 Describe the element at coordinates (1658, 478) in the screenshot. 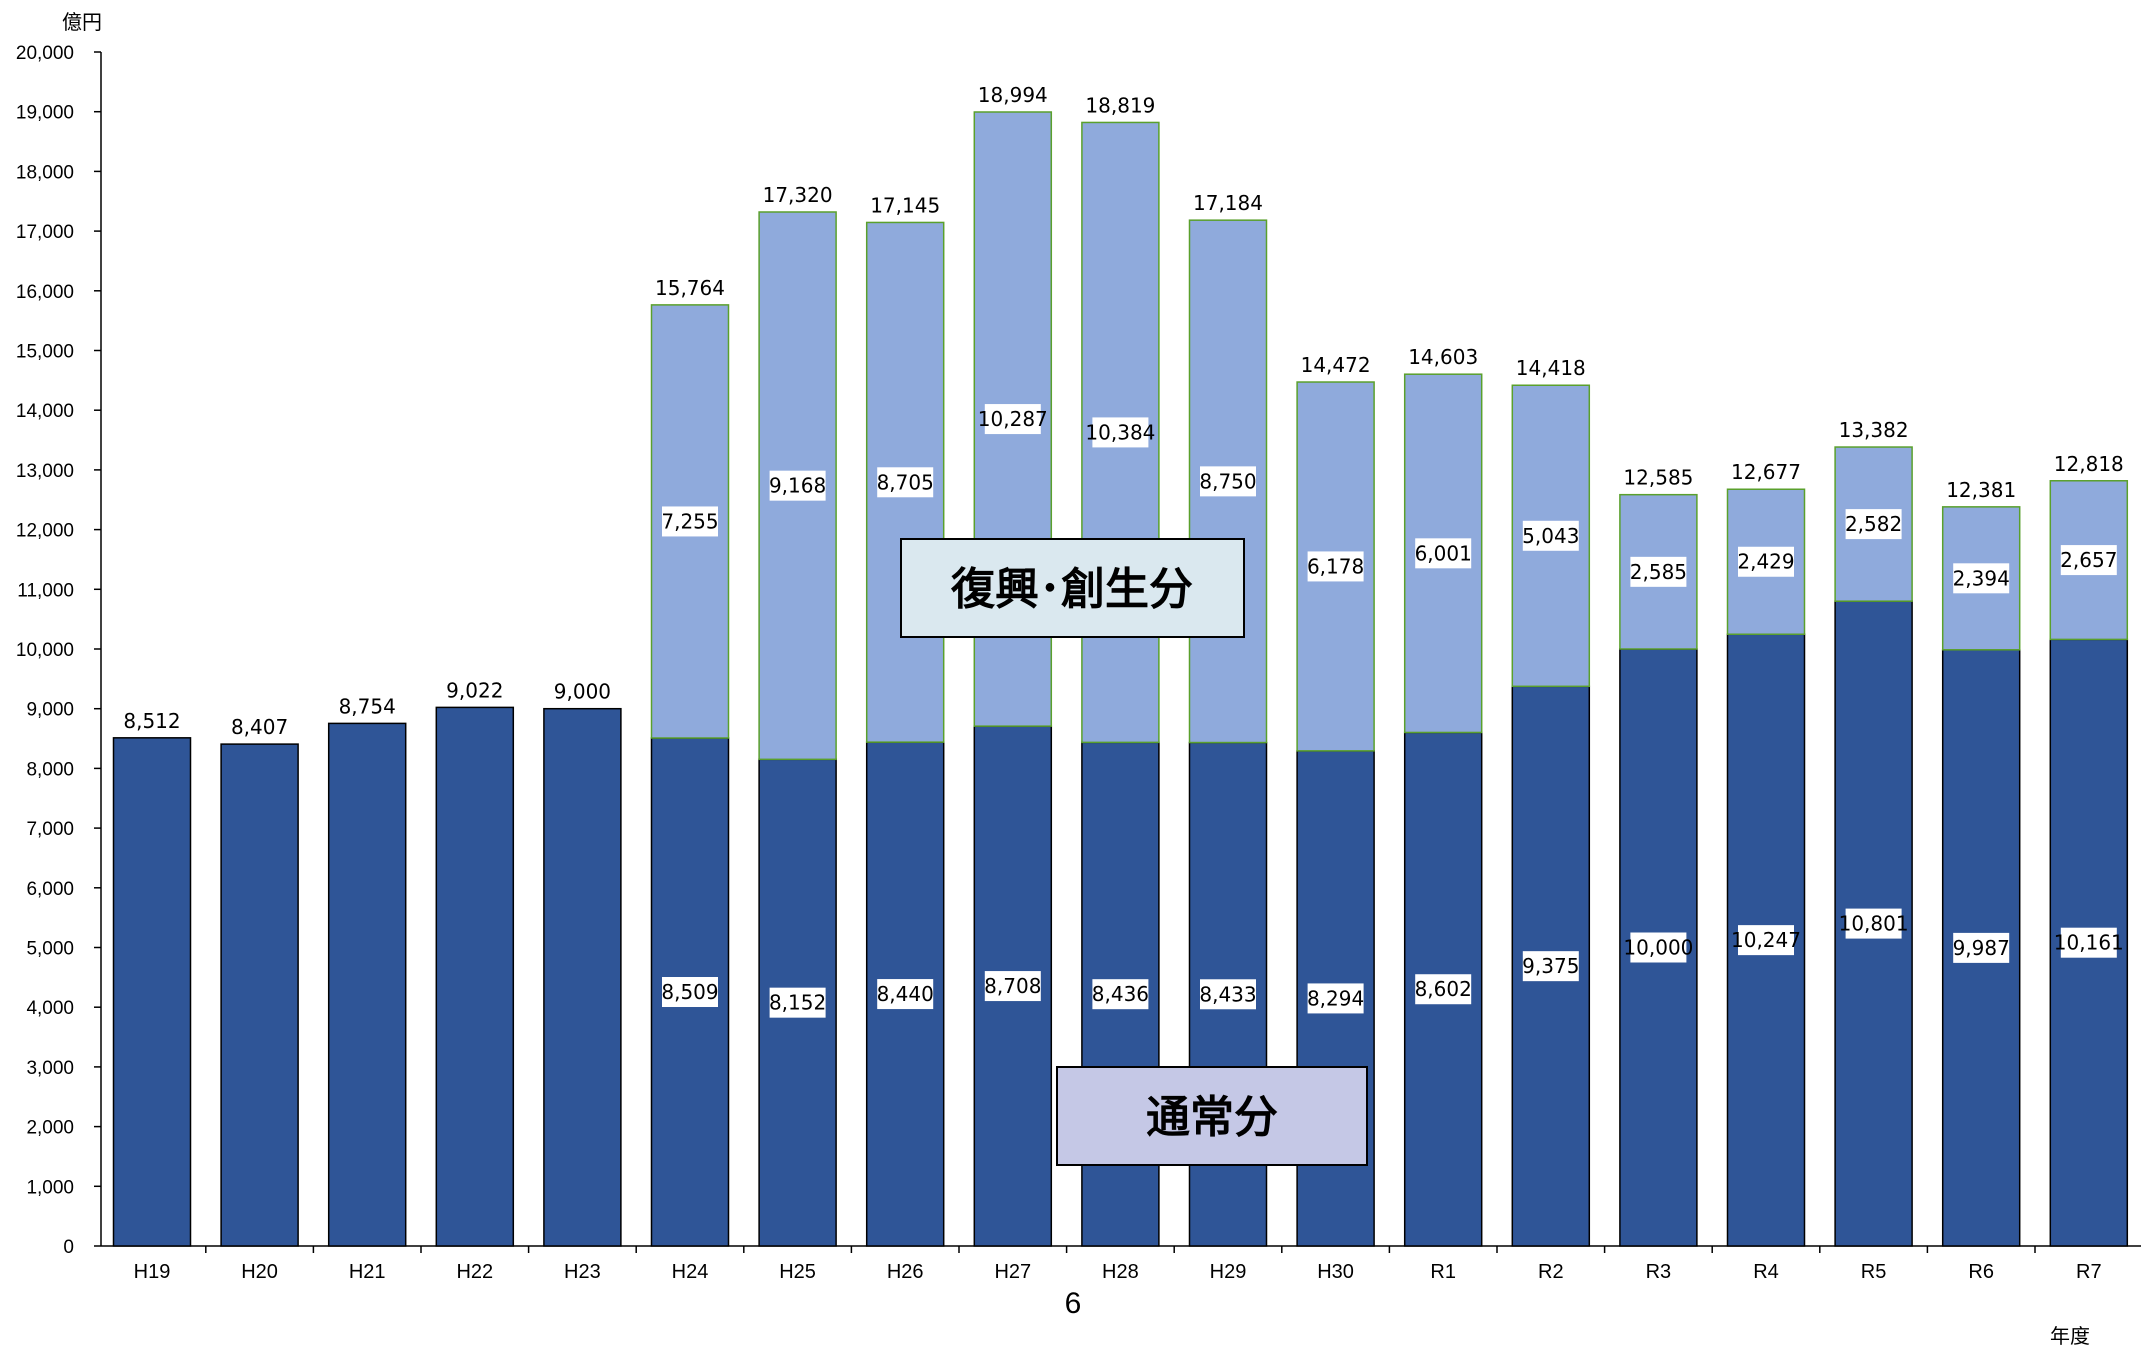

I see `bar-total-label: 12,585` at that location.